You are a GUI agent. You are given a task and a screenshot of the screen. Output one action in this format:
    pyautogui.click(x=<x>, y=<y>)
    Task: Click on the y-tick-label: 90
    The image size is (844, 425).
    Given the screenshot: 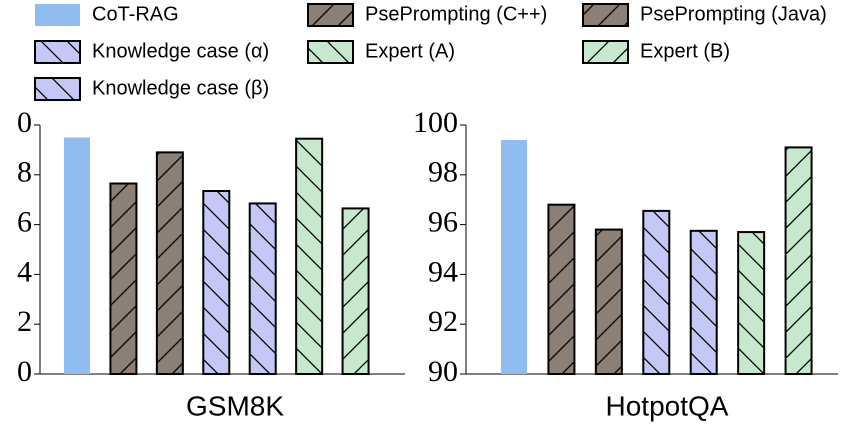 What is the action you would take?
    pyautogui.click(x=443, y=371)
    